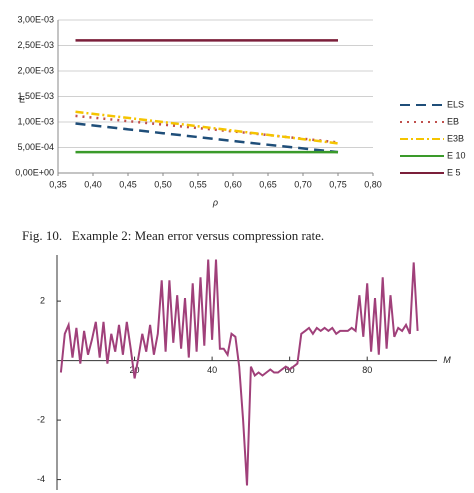 The width and height of the screenshot is (474, 493). What do you see at coordinates (35, 70) in the screenshot?
I see `y-tick-label: 2,00E-03` at bounding box center [35, 70].